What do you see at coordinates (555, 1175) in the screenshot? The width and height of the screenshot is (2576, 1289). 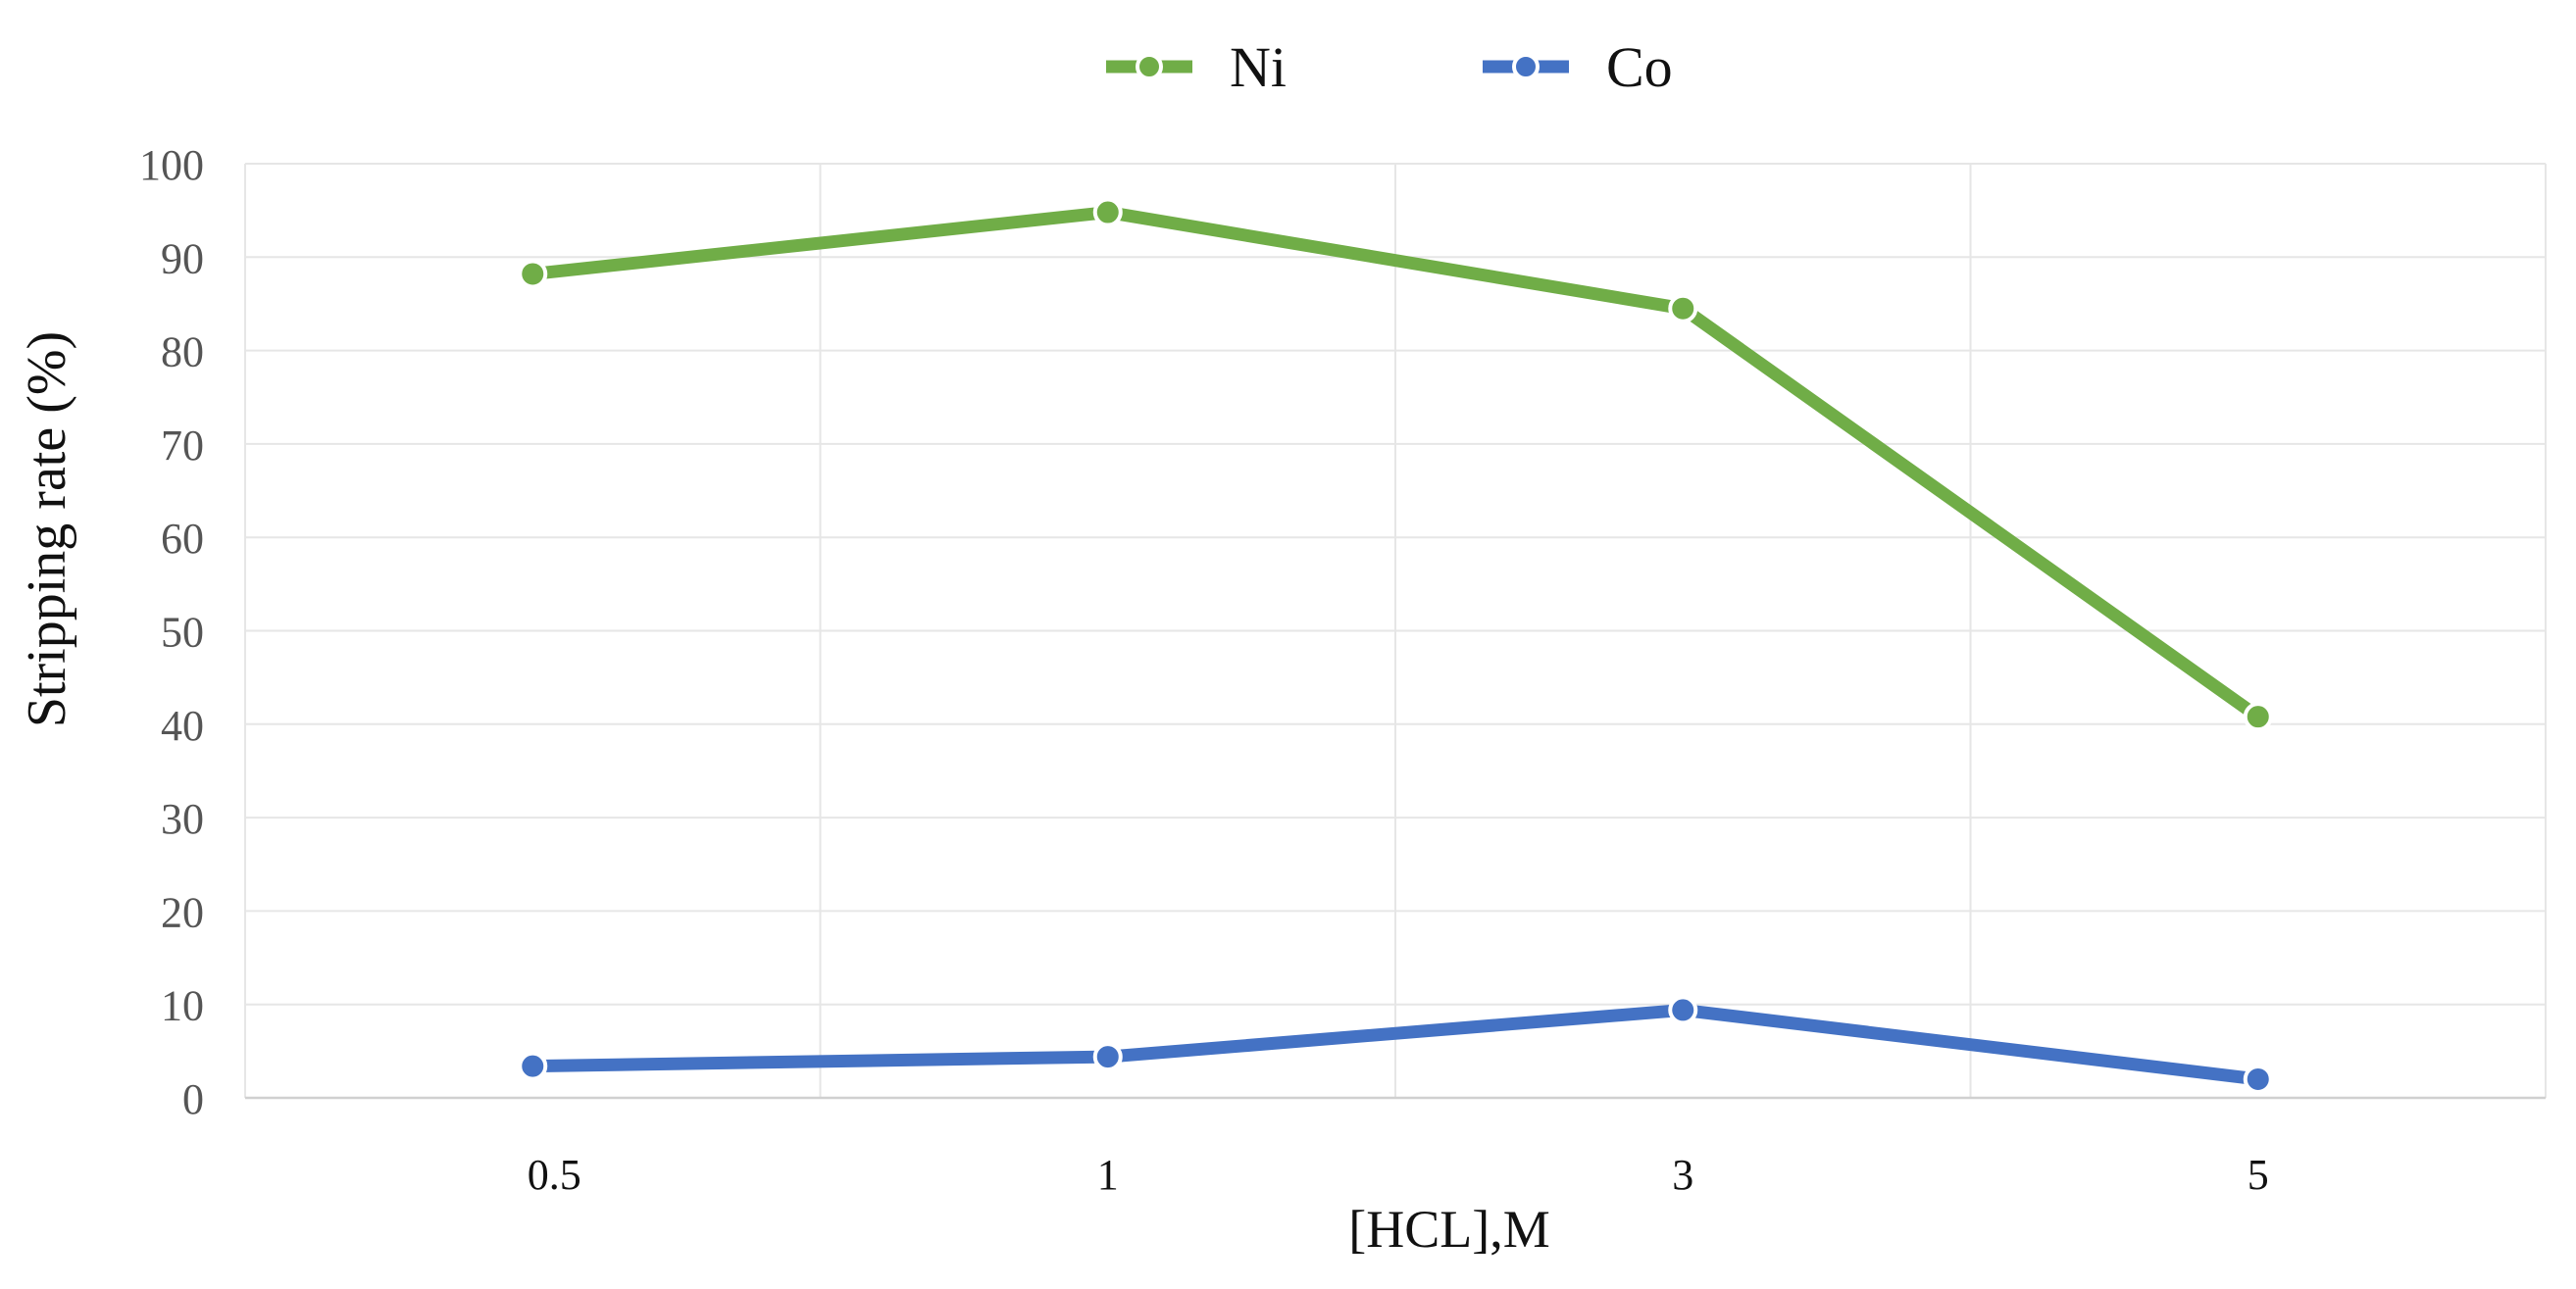 I see `x-tick-label: 0.5` at bounding box center [555, 1175].